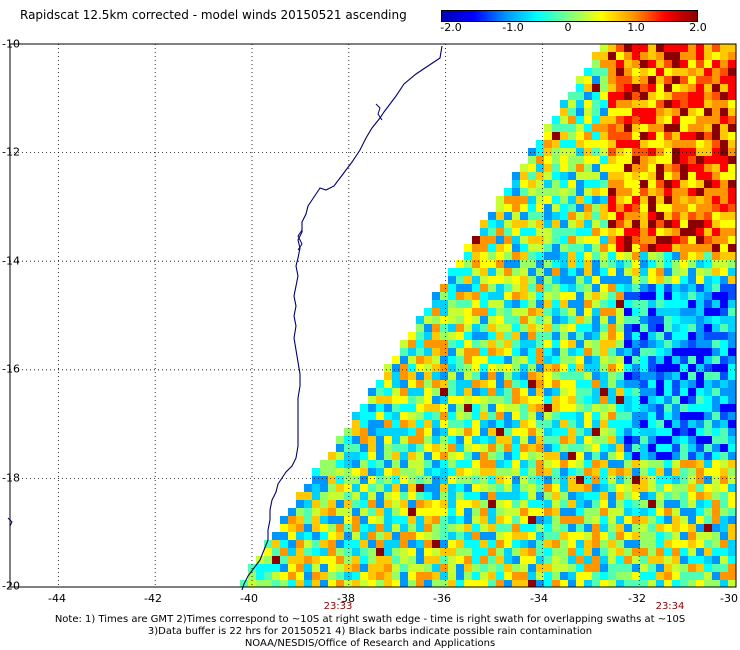 This screenshot has width=740, height=650. What do you see at coordinates (670, 606) in the screenshot?
I see `swath-time-label: 23:34` at bounding box center [670, 606].